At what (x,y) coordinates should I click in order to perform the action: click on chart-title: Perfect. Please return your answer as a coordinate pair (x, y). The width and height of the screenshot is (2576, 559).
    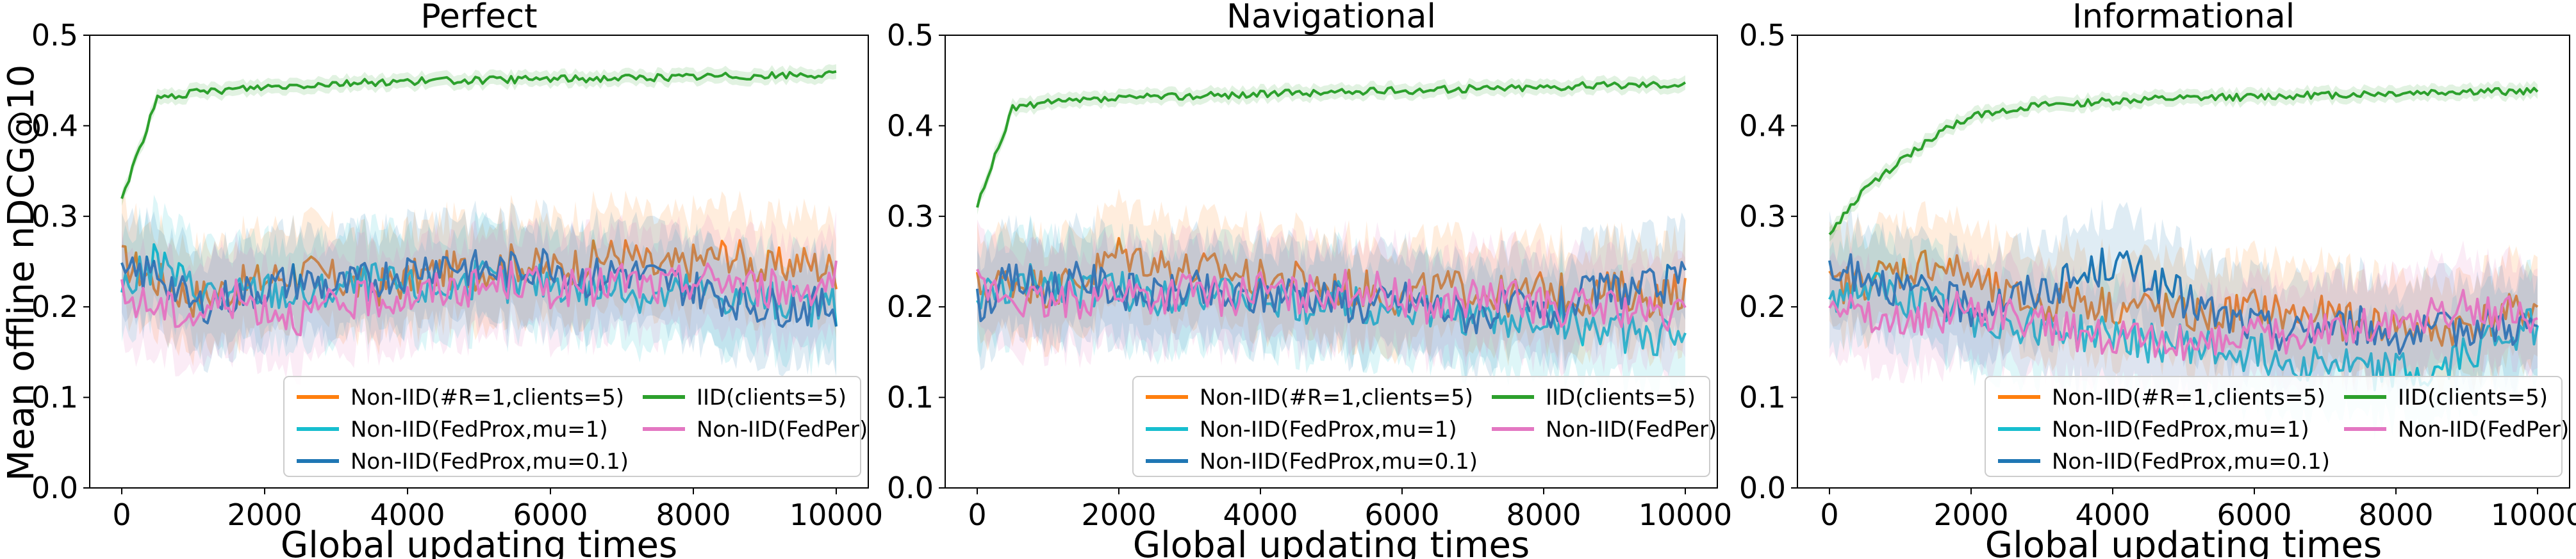
    Looking at the image, I should click on (478, 18).